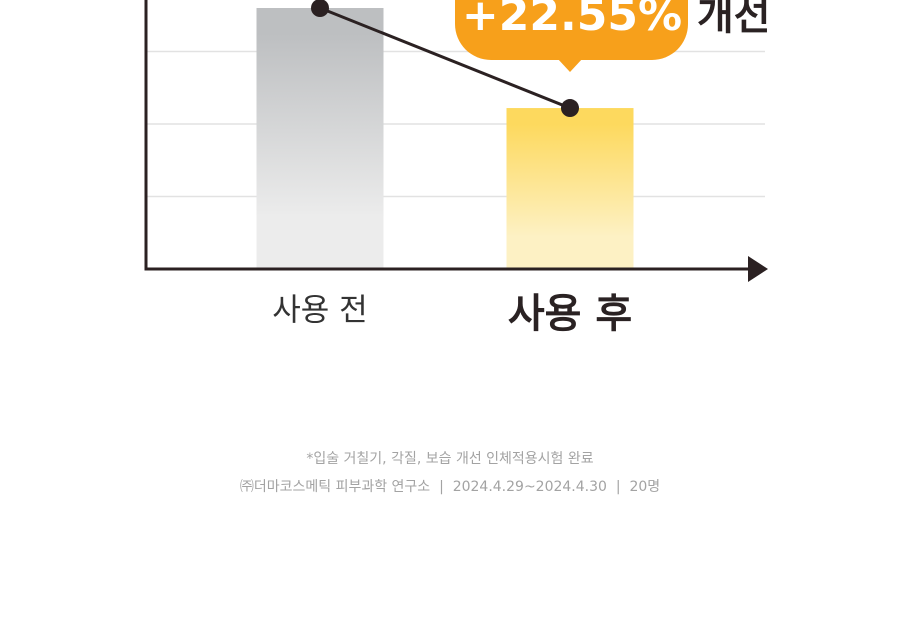  What do you see at coordinates (758, 269) in the screenshot?
I see `x-axis-arrow` at bounding box center [758, 269].